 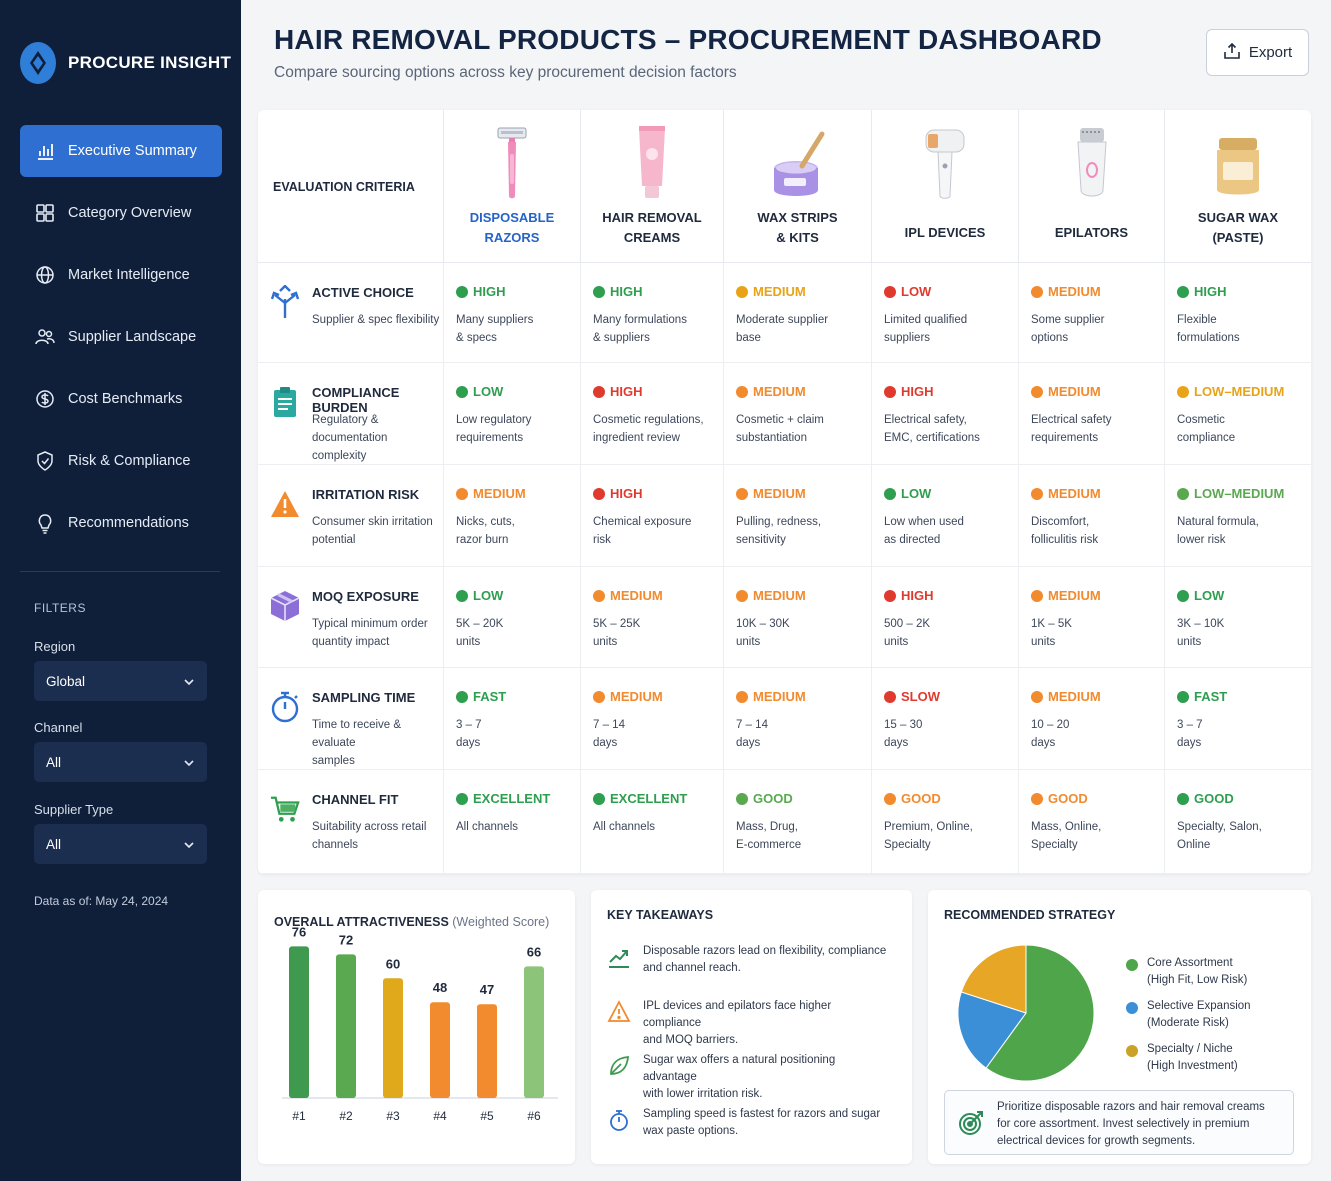 What do you see at coordinates (121, 461) in the screenshot?
I see `nav-item-risk-compliance: Risk & Compliance` at bounding box center [121, 461].